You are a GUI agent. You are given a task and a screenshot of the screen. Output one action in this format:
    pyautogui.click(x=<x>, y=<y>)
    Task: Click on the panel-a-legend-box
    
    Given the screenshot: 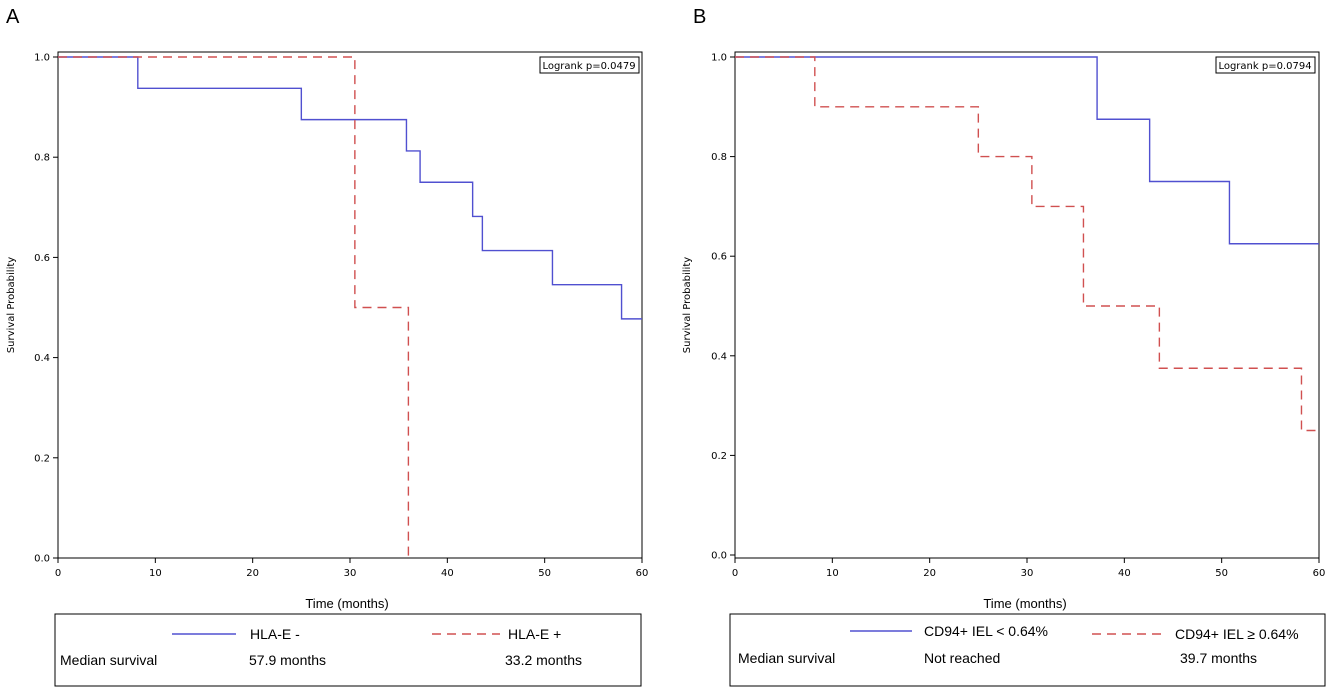 What is the action you would take?
    pyautogui.click(x=348, y=650)
    